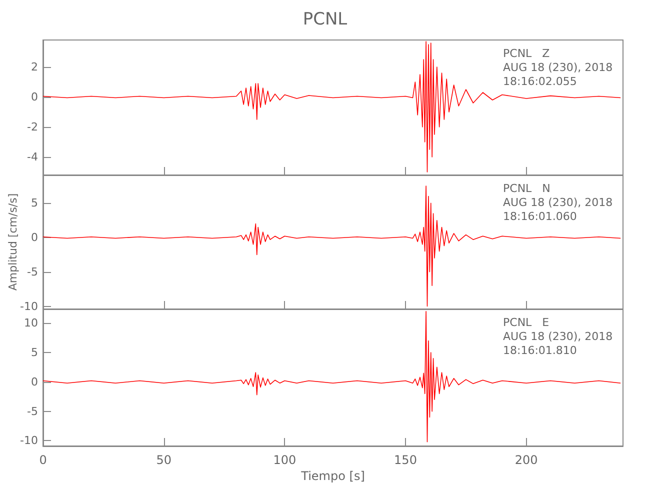 The height and width of the screenshot is (500, 650). I want to click on y-tick-label: -2, so click(32, 127).